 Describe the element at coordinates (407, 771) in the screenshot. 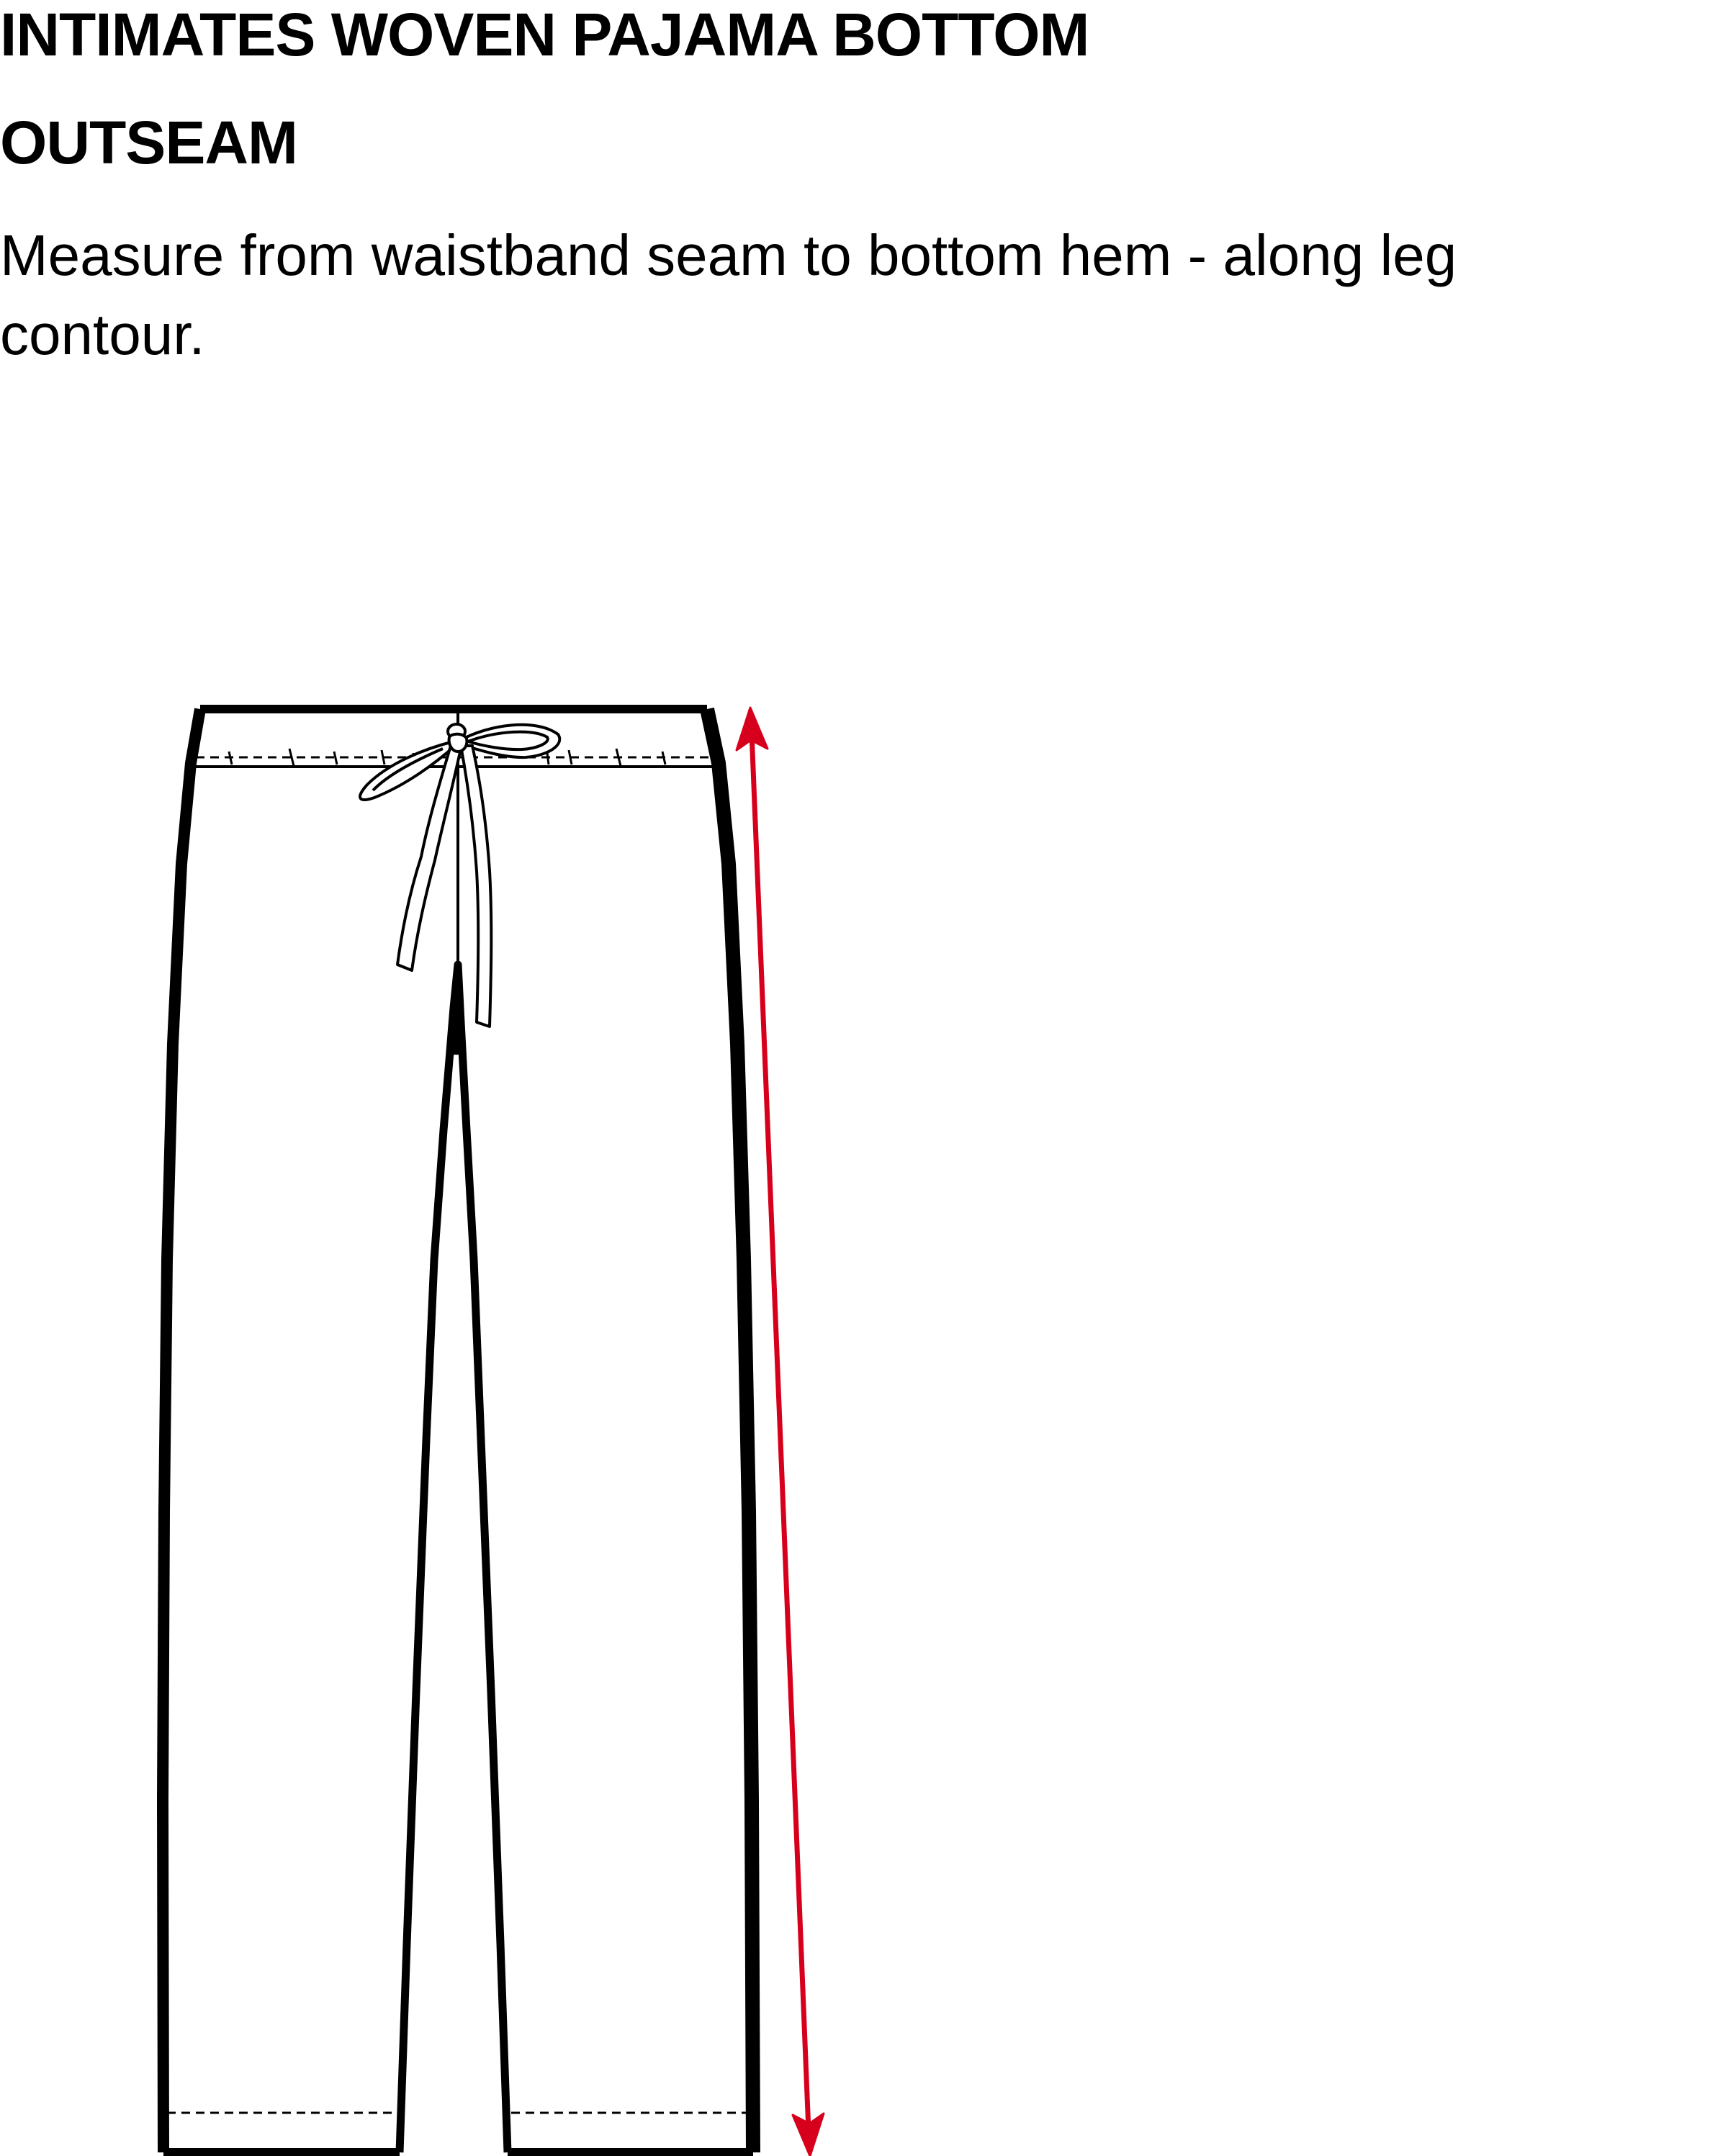

I see `drawstring-left-loop` at that location.